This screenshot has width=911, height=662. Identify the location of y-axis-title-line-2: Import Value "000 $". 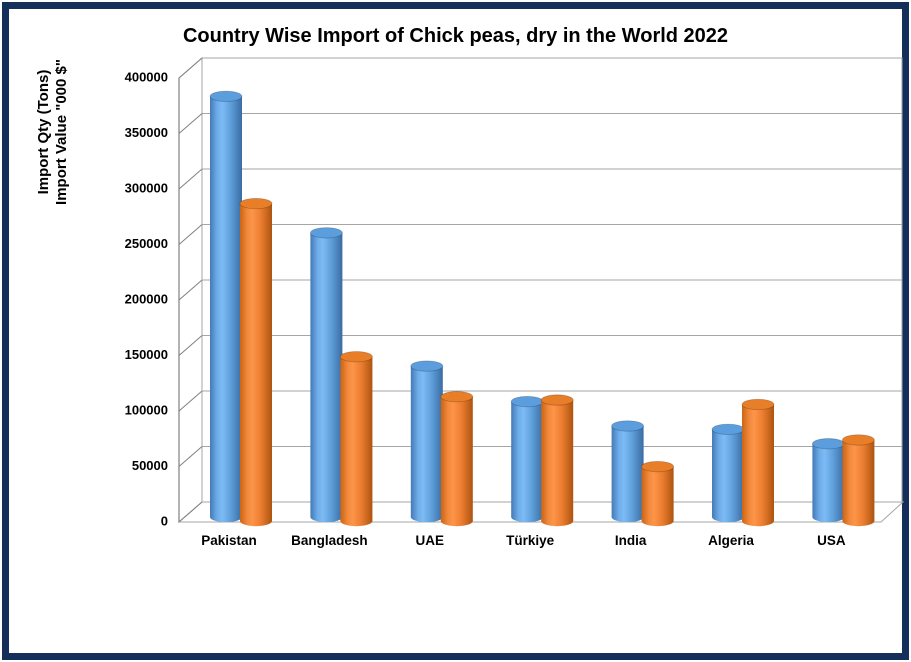
(61, 132).